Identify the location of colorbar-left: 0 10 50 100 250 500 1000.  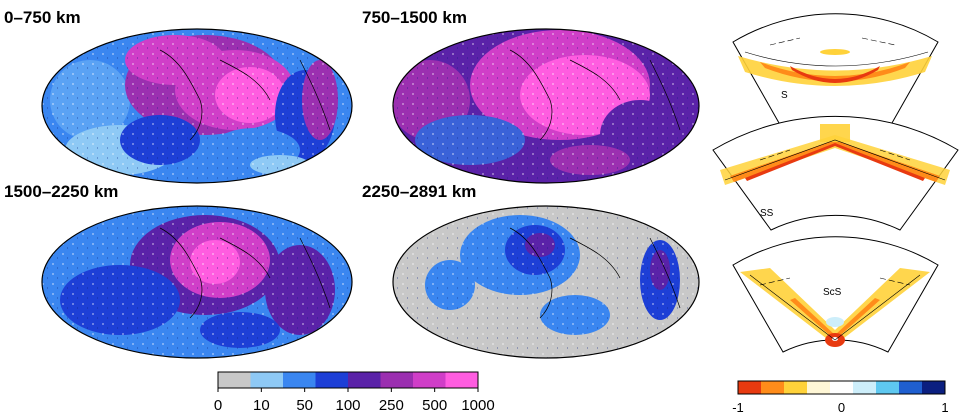
(354, 392).